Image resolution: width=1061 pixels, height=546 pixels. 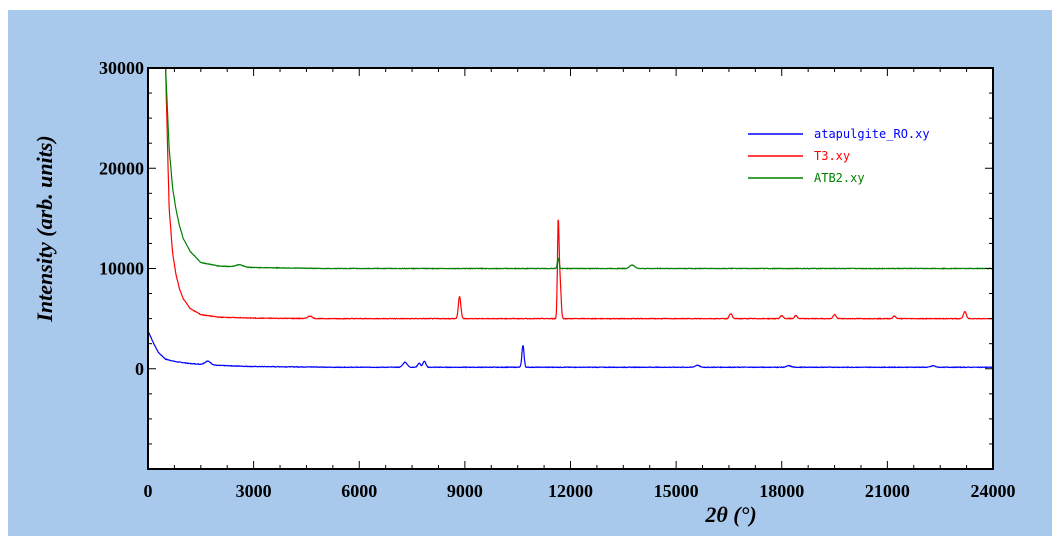 I want to click on x-tick-label: 12000, so click(x=570, y=491).